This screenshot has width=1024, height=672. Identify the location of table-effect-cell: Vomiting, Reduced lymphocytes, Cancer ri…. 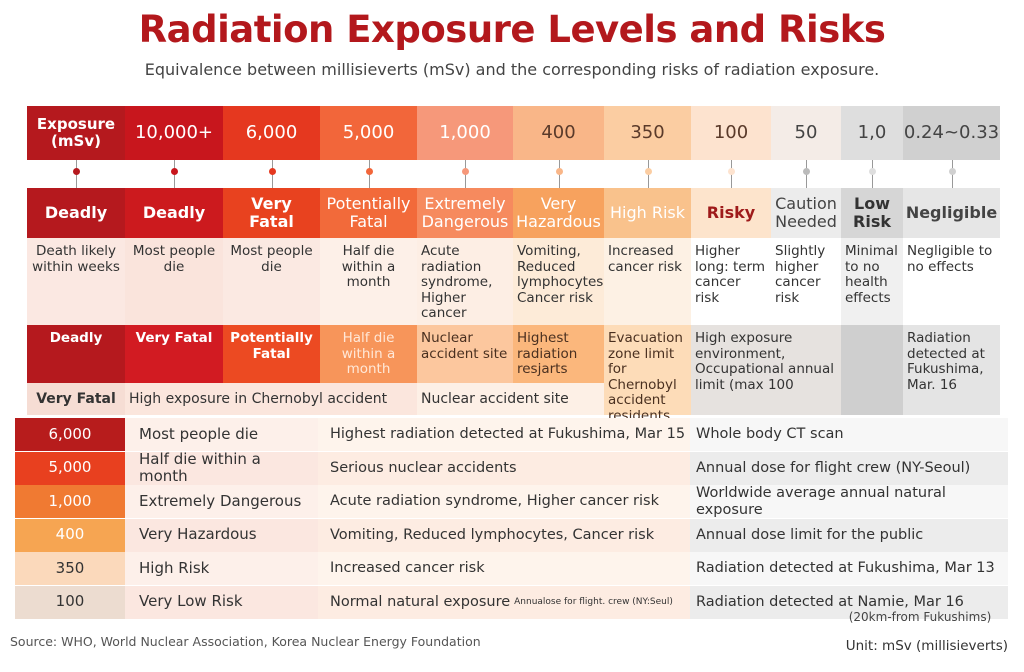
(504, 535).